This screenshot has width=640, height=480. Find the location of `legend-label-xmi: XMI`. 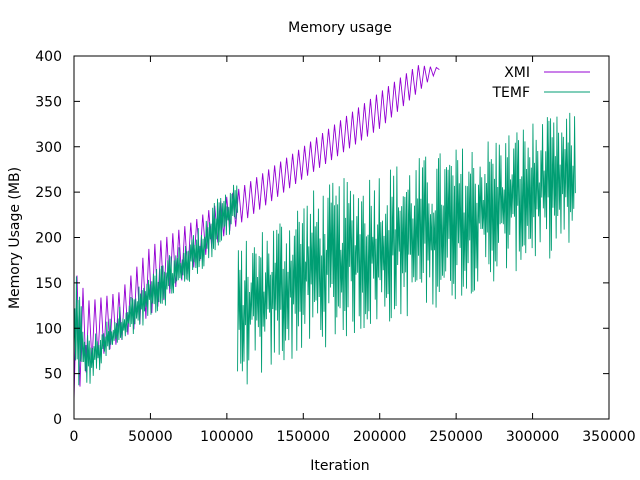

legend-label-xmi: XMI is located at coordinates (517, 73).